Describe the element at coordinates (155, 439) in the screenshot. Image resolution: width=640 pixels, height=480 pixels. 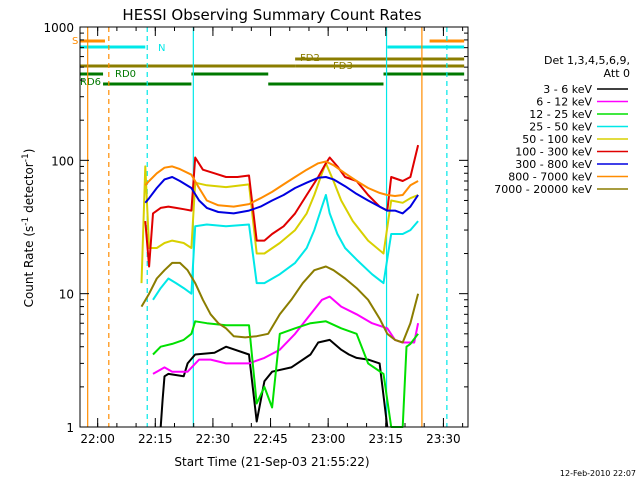
I see `x-tick-label: 22:15` at that location.